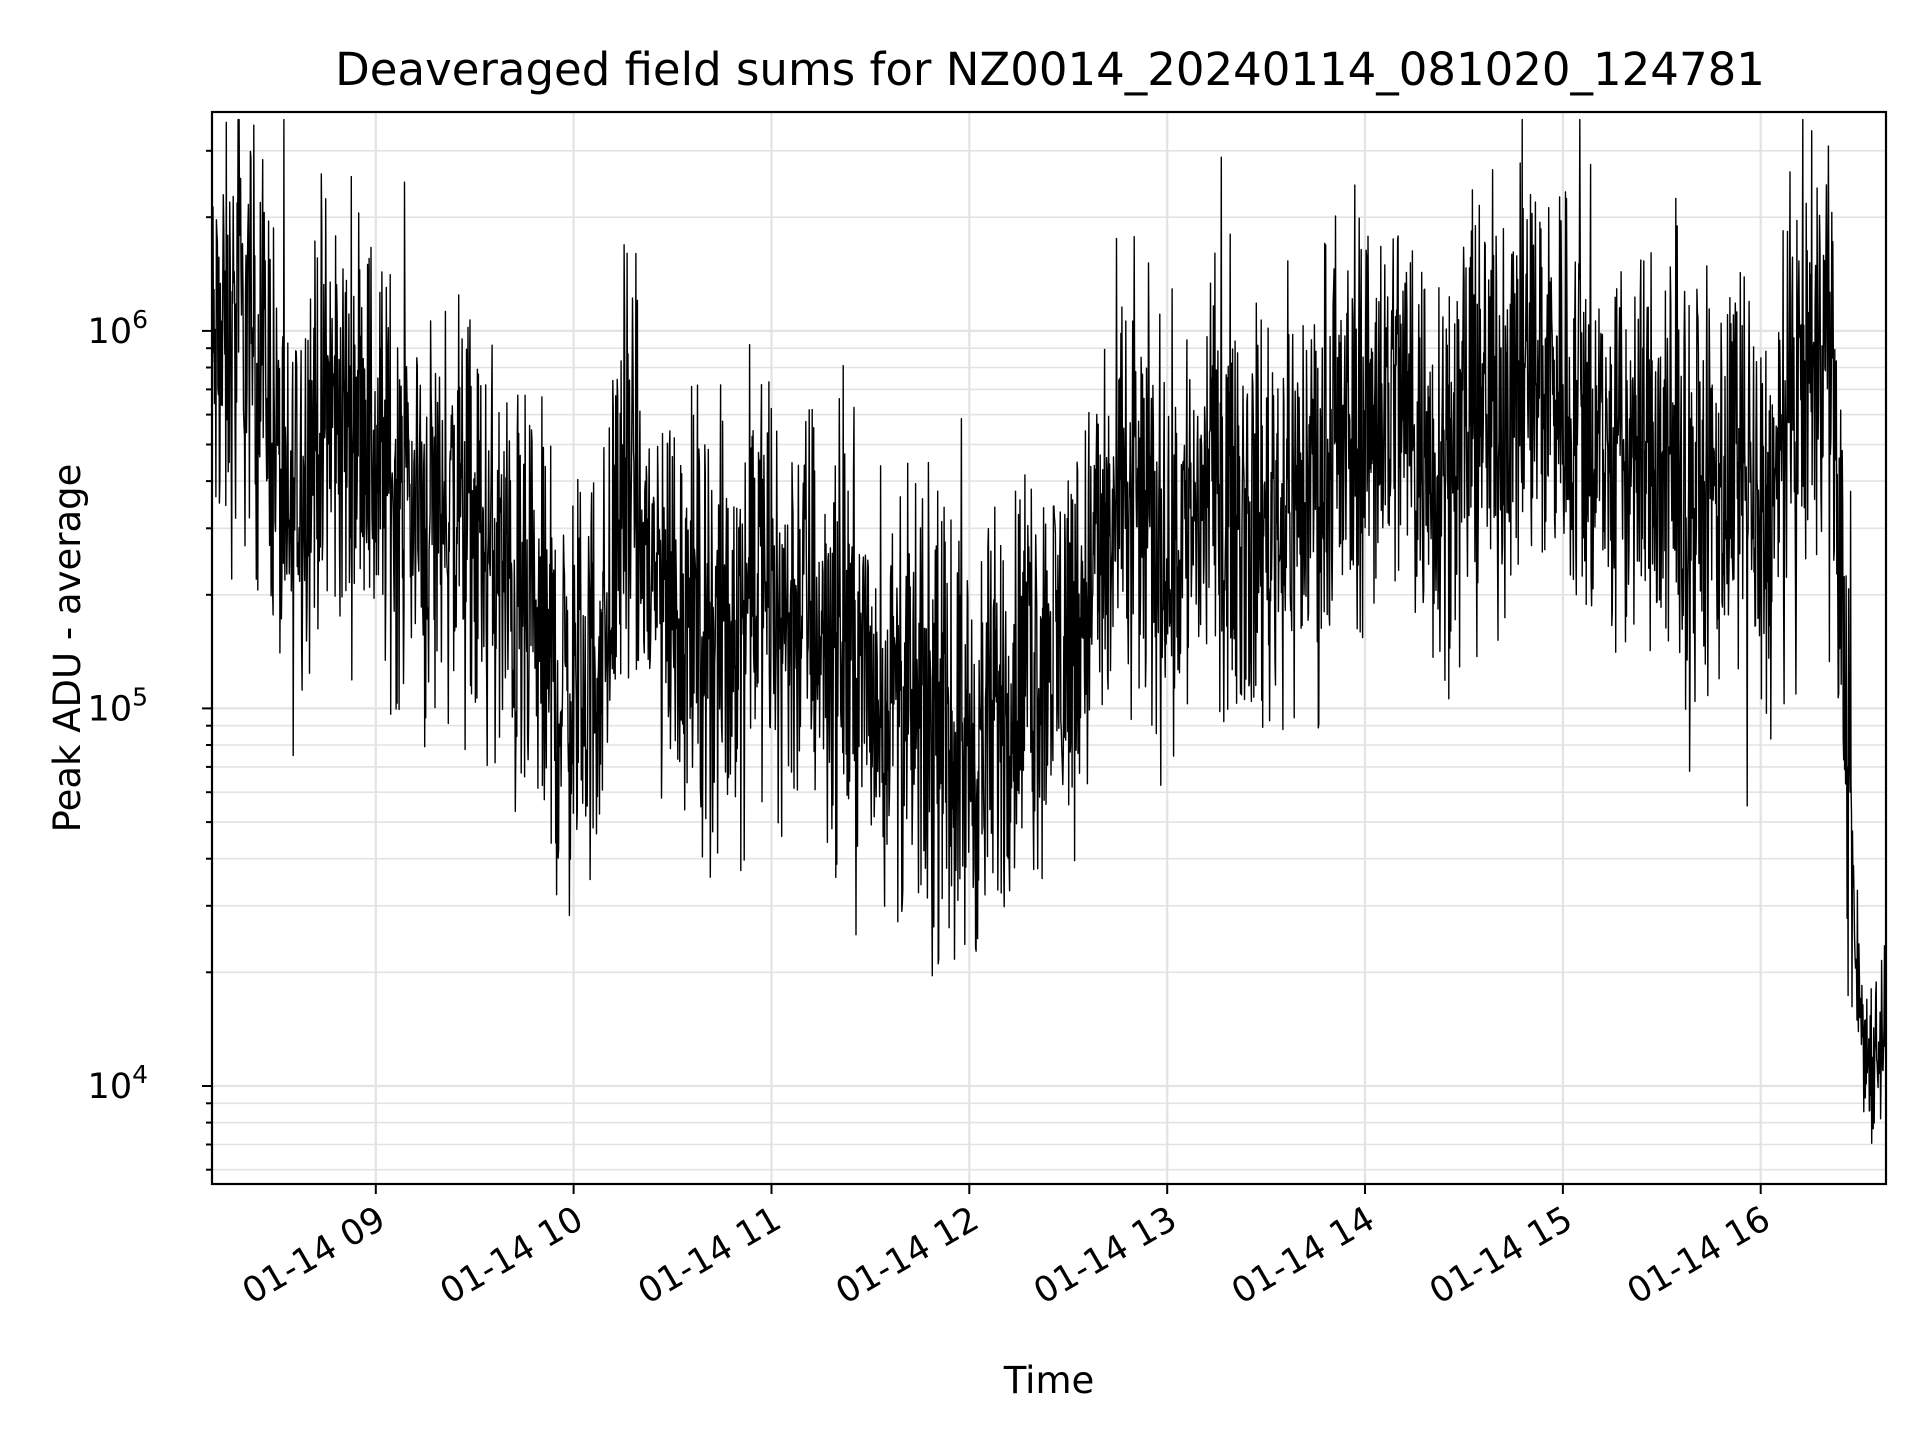 This screenshot has width=1920, height=1440. I want to click on x-tick-label: 01-14 16, so click(1699, 1255).